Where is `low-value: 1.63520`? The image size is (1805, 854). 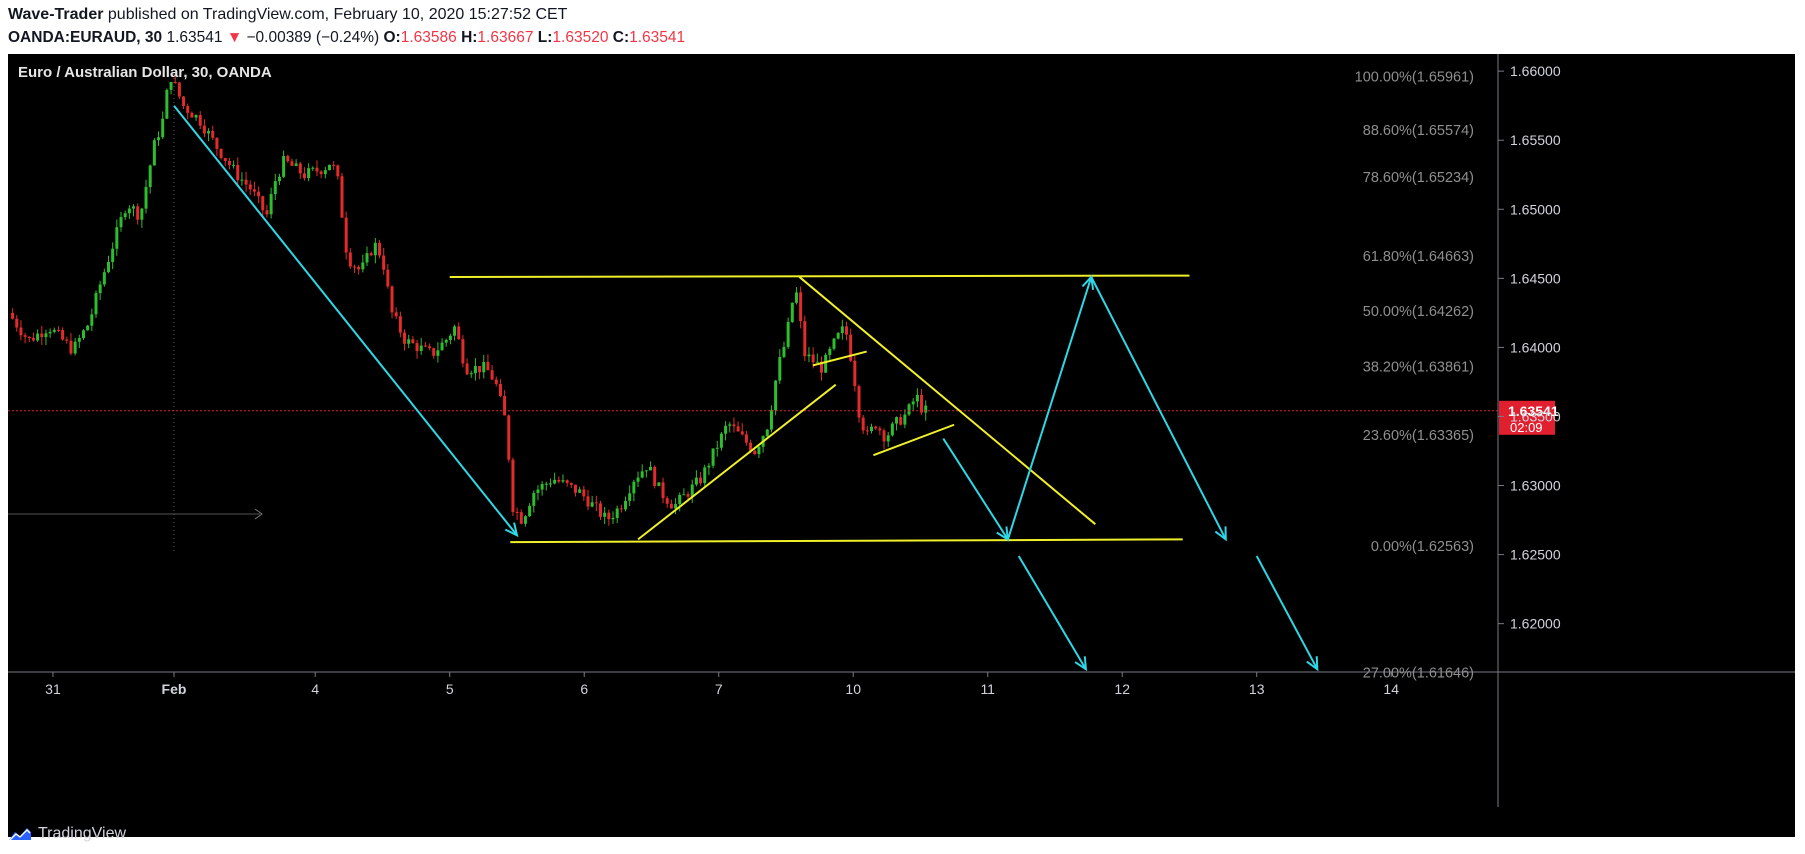
low-value: 1.63520 is located at coordinates (580, 37).